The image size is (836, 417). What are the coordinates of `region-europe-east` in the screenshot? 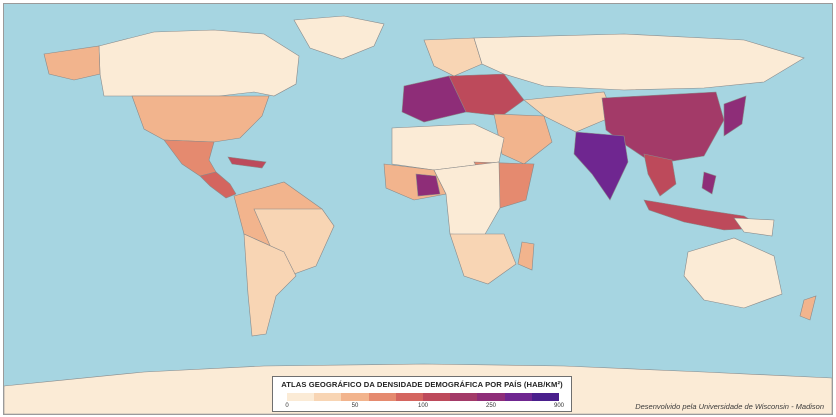 It's located at (486, 95).